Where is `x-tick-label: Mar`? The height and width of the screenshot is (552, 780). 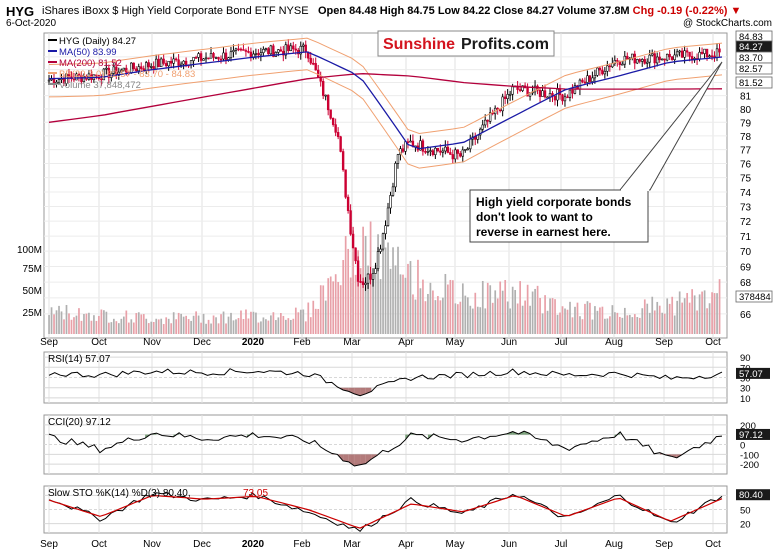 x-tick-label: Mar is located at coordinates (352, 544).